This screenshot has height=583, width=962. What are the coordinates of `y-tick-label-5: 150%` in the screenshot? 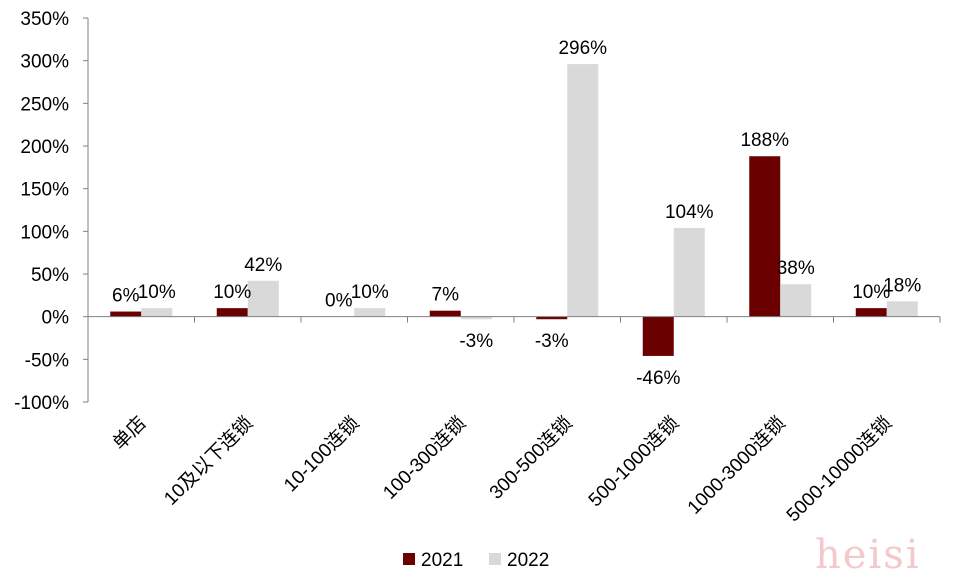 It's located at (44, 190).